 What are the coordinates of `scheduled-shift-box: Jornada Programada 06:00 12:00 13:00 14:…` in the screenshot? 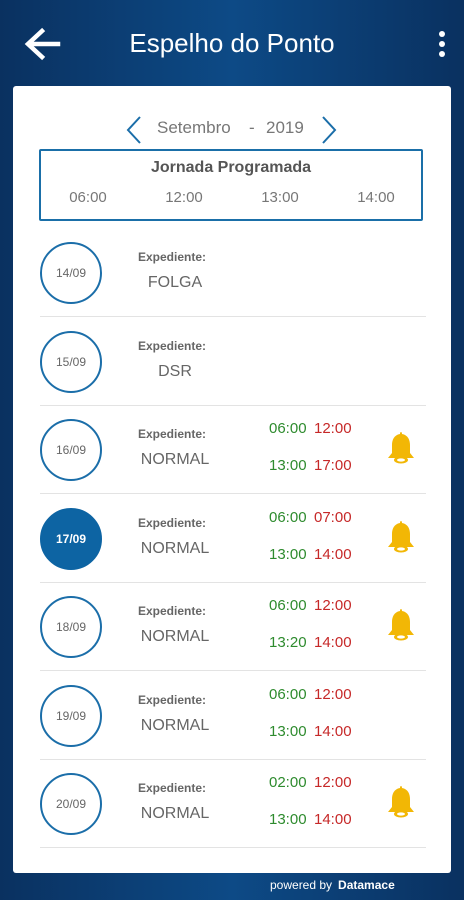 It's located at (231, 185).